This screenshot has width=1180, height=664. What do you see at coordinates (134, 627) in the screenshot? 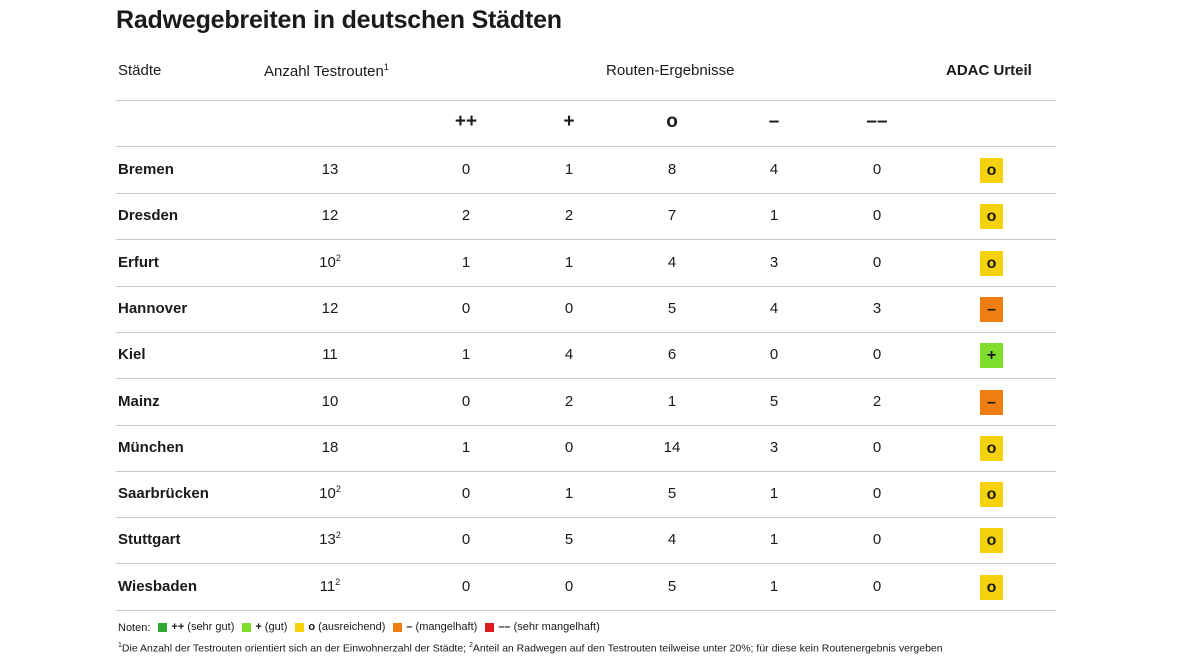
I see `legend-label: Noten:` at bounding box center [134, 627].